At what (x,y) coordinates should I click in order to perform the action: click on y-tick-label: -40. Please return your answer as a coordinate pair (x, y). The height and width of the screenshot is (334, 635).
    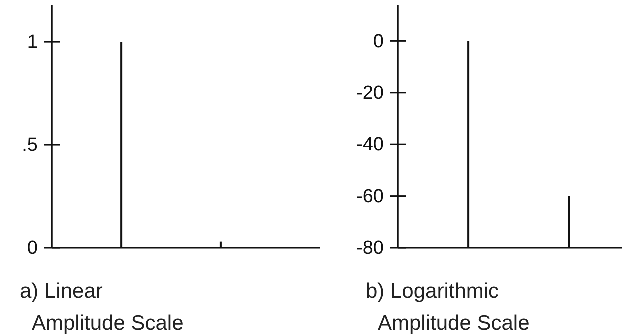
    Looking at the image, I should click on (370, 145).